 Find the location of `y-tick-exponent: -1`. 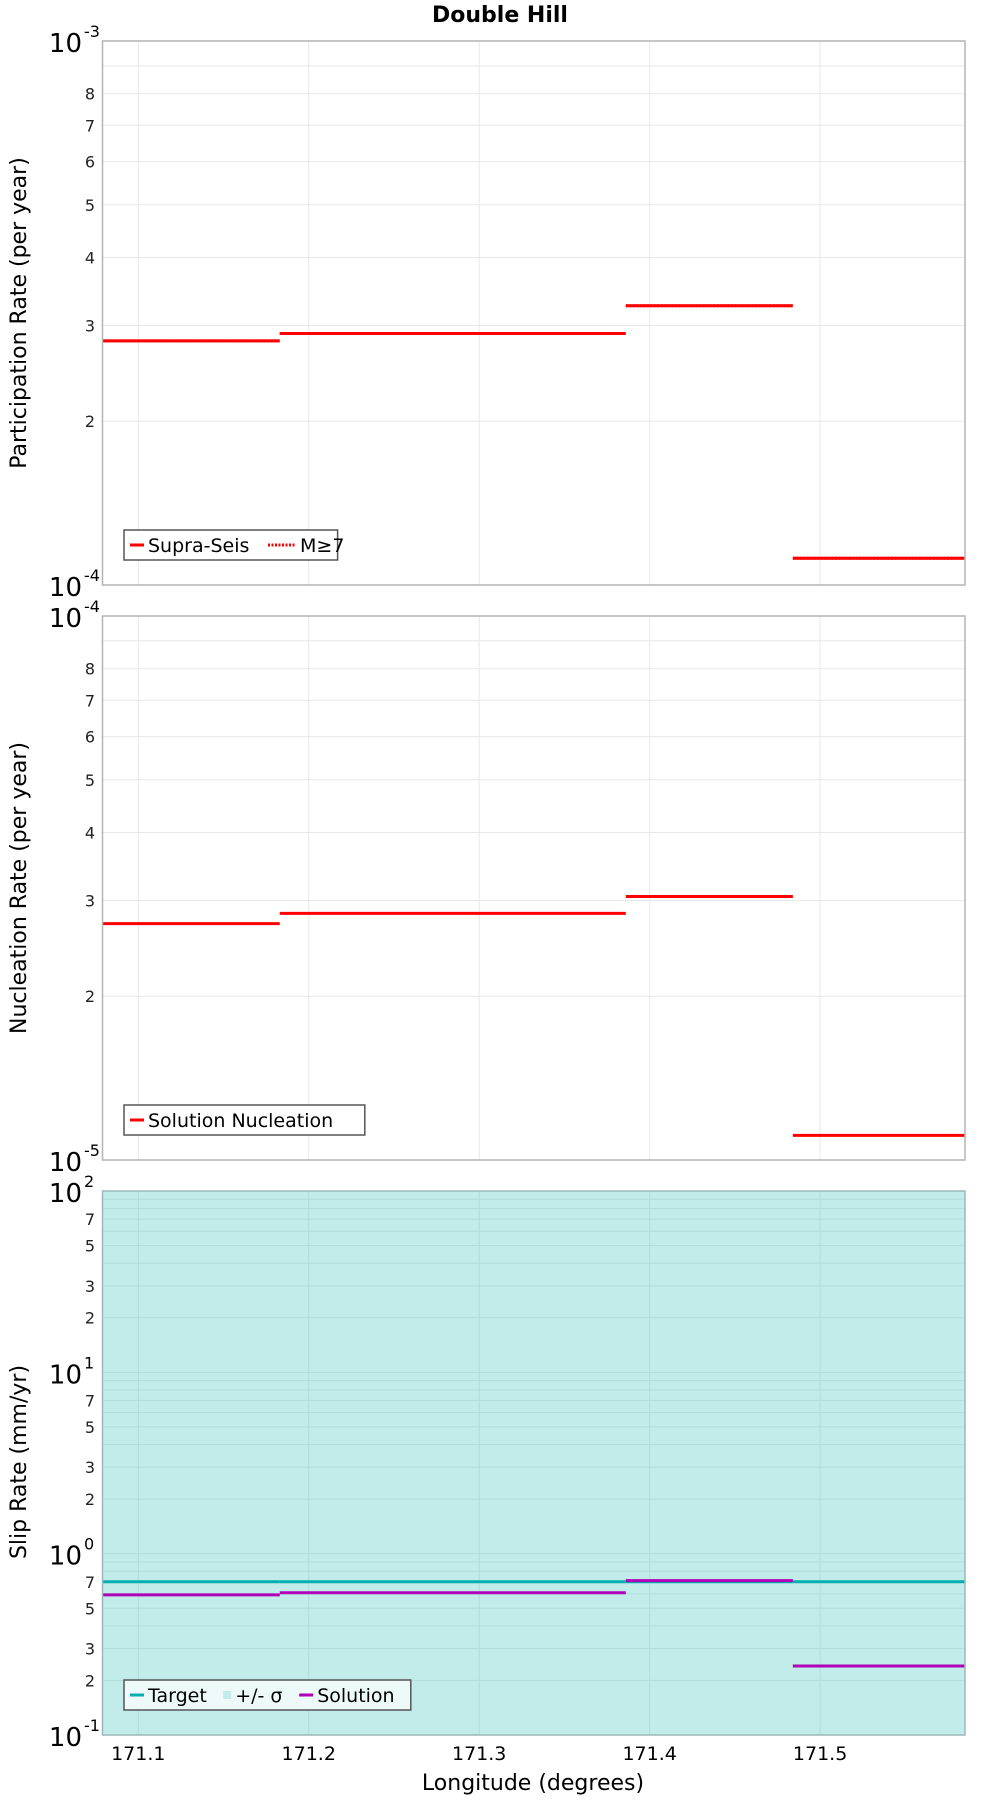

y-tick-exponent: -1 is located at coordinates (92, 1725).